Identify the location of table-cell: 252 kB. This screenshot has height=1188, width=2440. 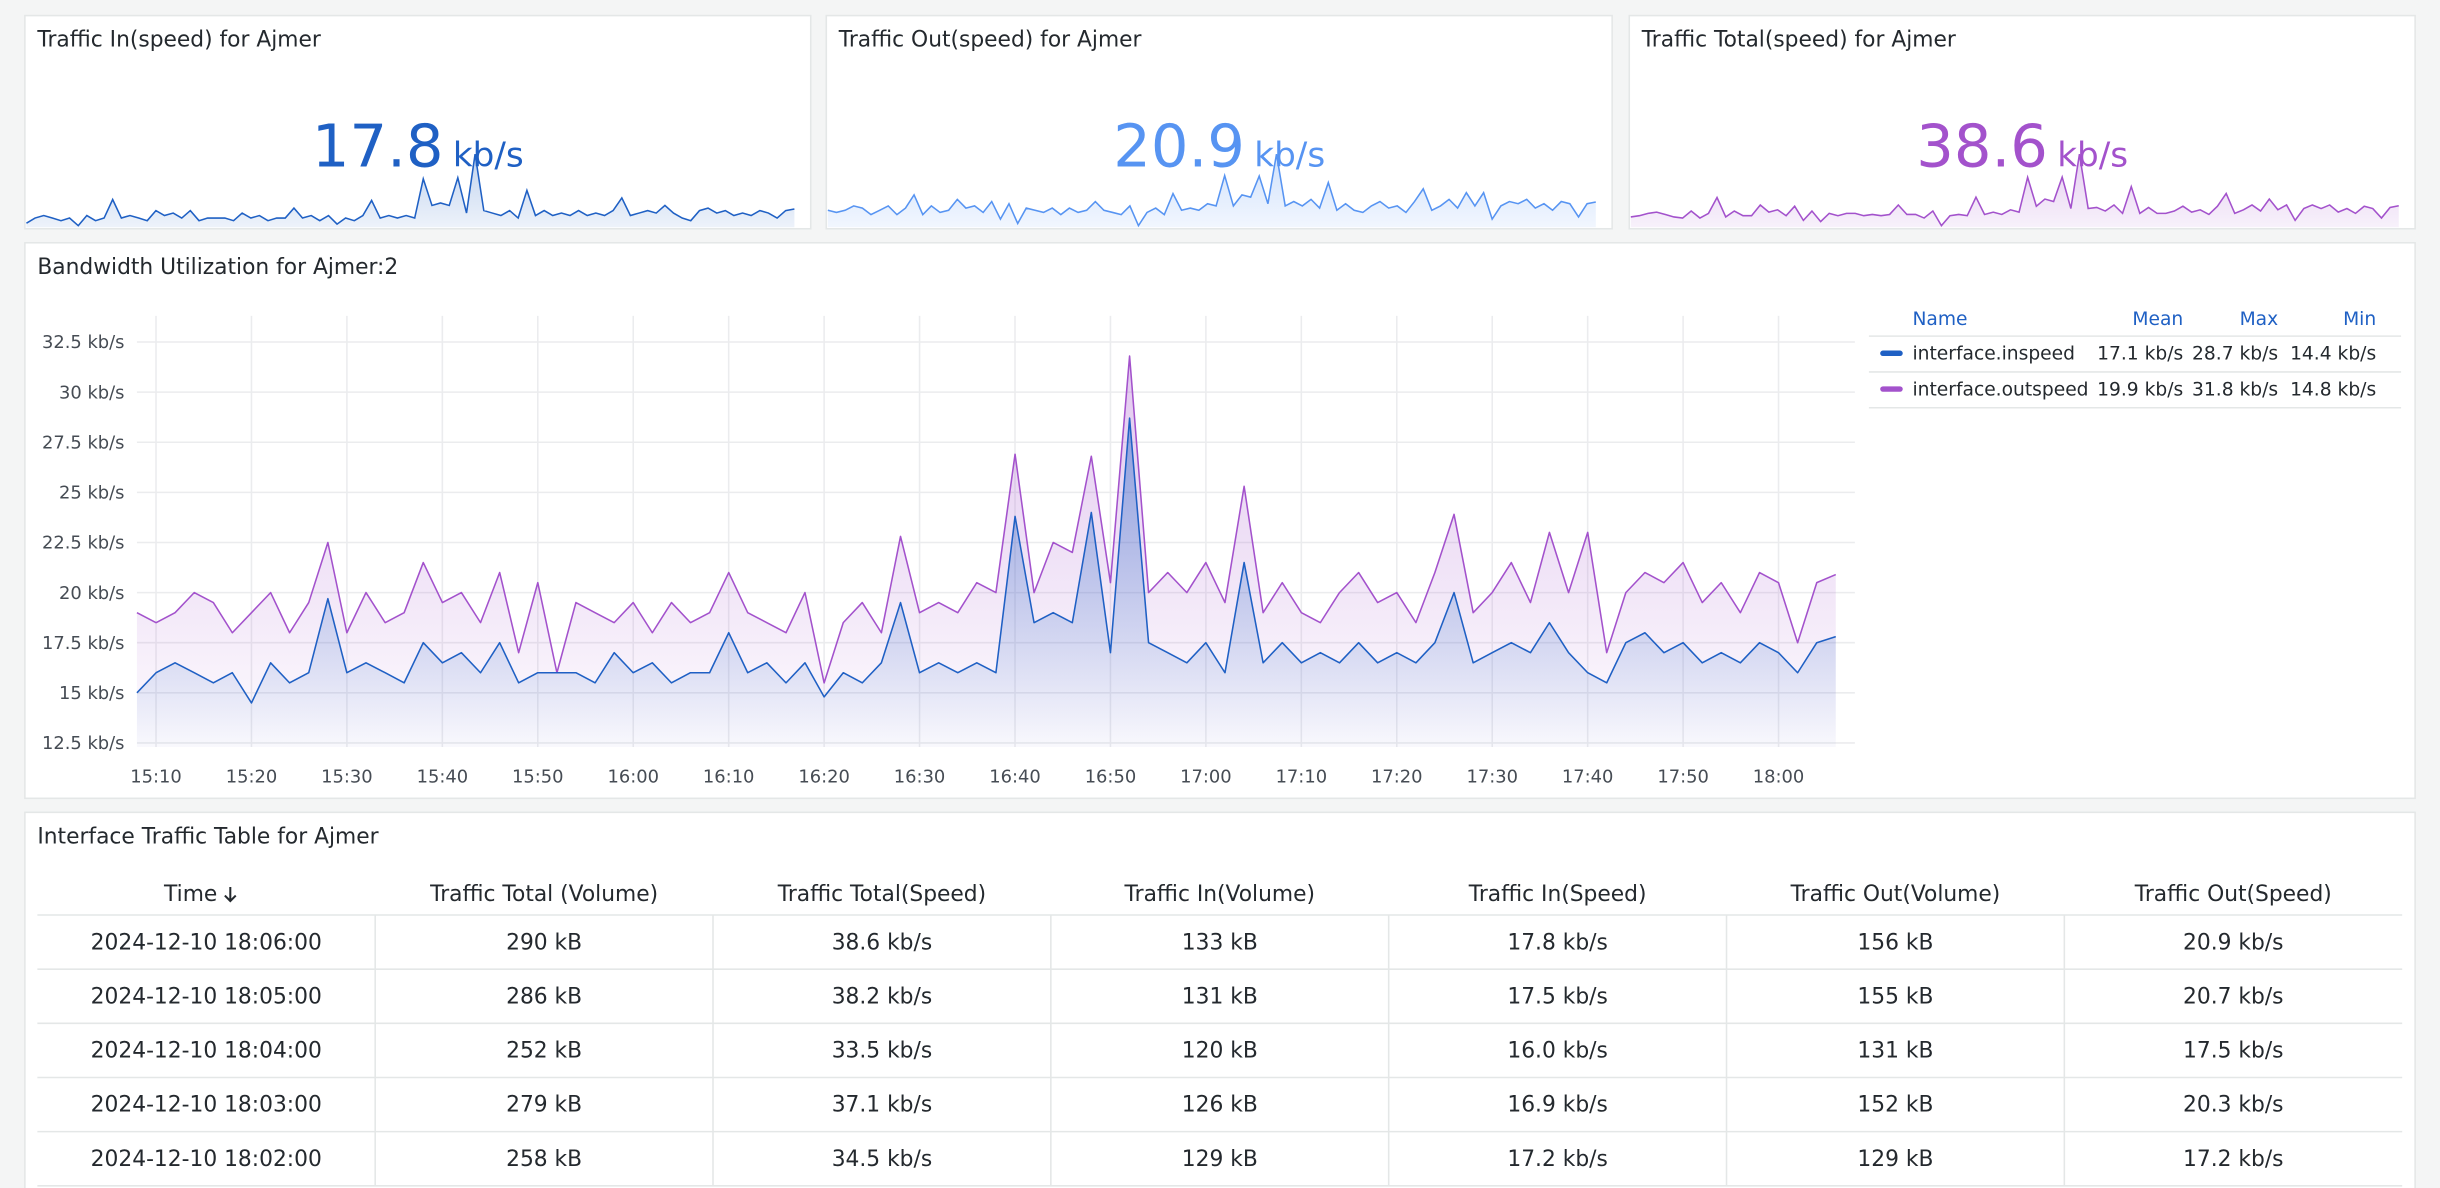
(544, 1051).